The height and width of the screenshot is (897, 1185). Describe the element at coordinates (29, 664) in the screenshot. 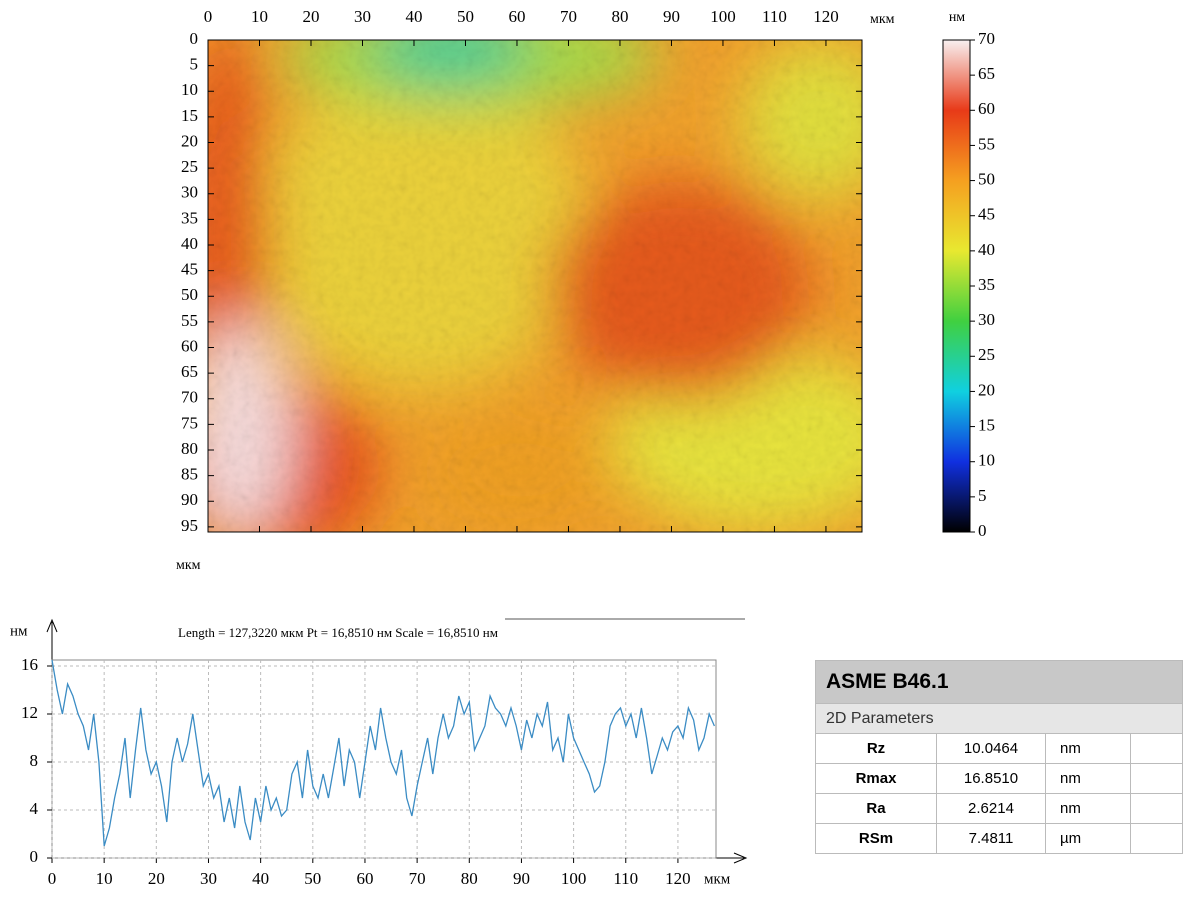

I see `y-tick-label: 16` at that location.